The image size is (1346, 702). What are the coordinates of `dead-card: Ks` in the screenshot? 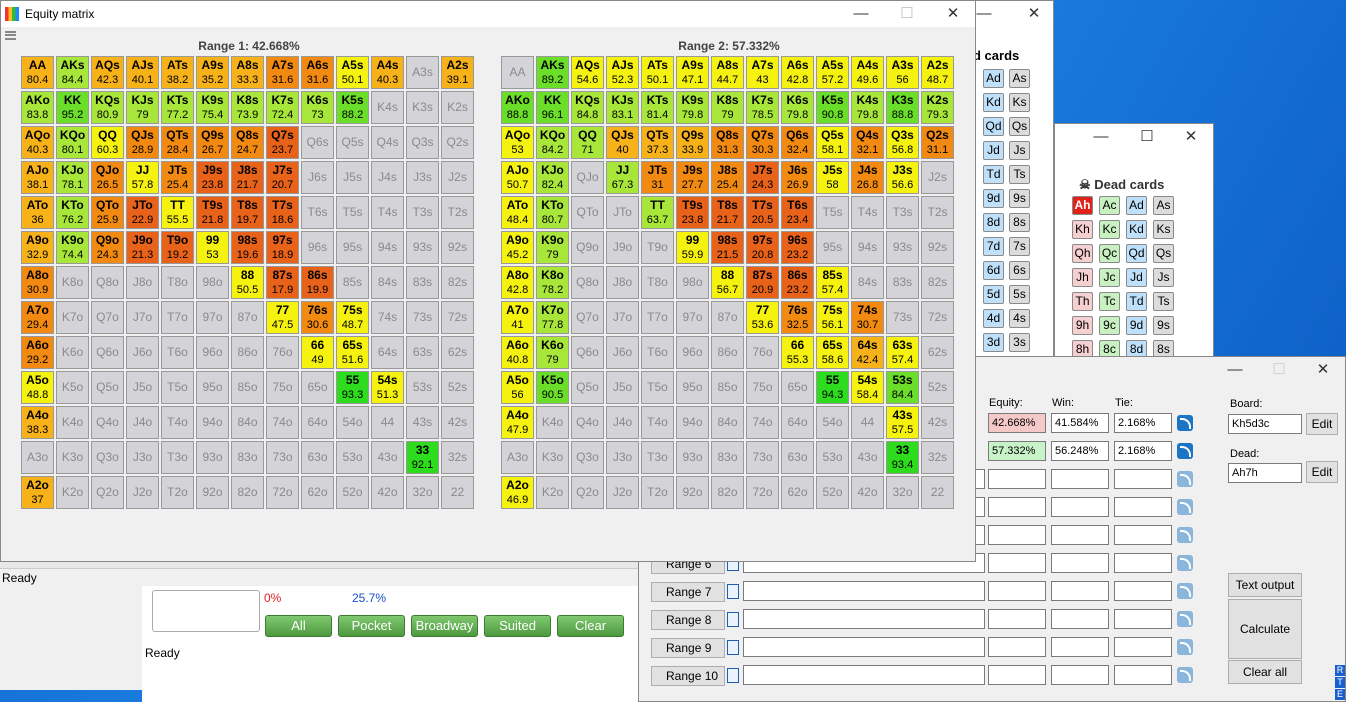 It's located at (1163, 229).